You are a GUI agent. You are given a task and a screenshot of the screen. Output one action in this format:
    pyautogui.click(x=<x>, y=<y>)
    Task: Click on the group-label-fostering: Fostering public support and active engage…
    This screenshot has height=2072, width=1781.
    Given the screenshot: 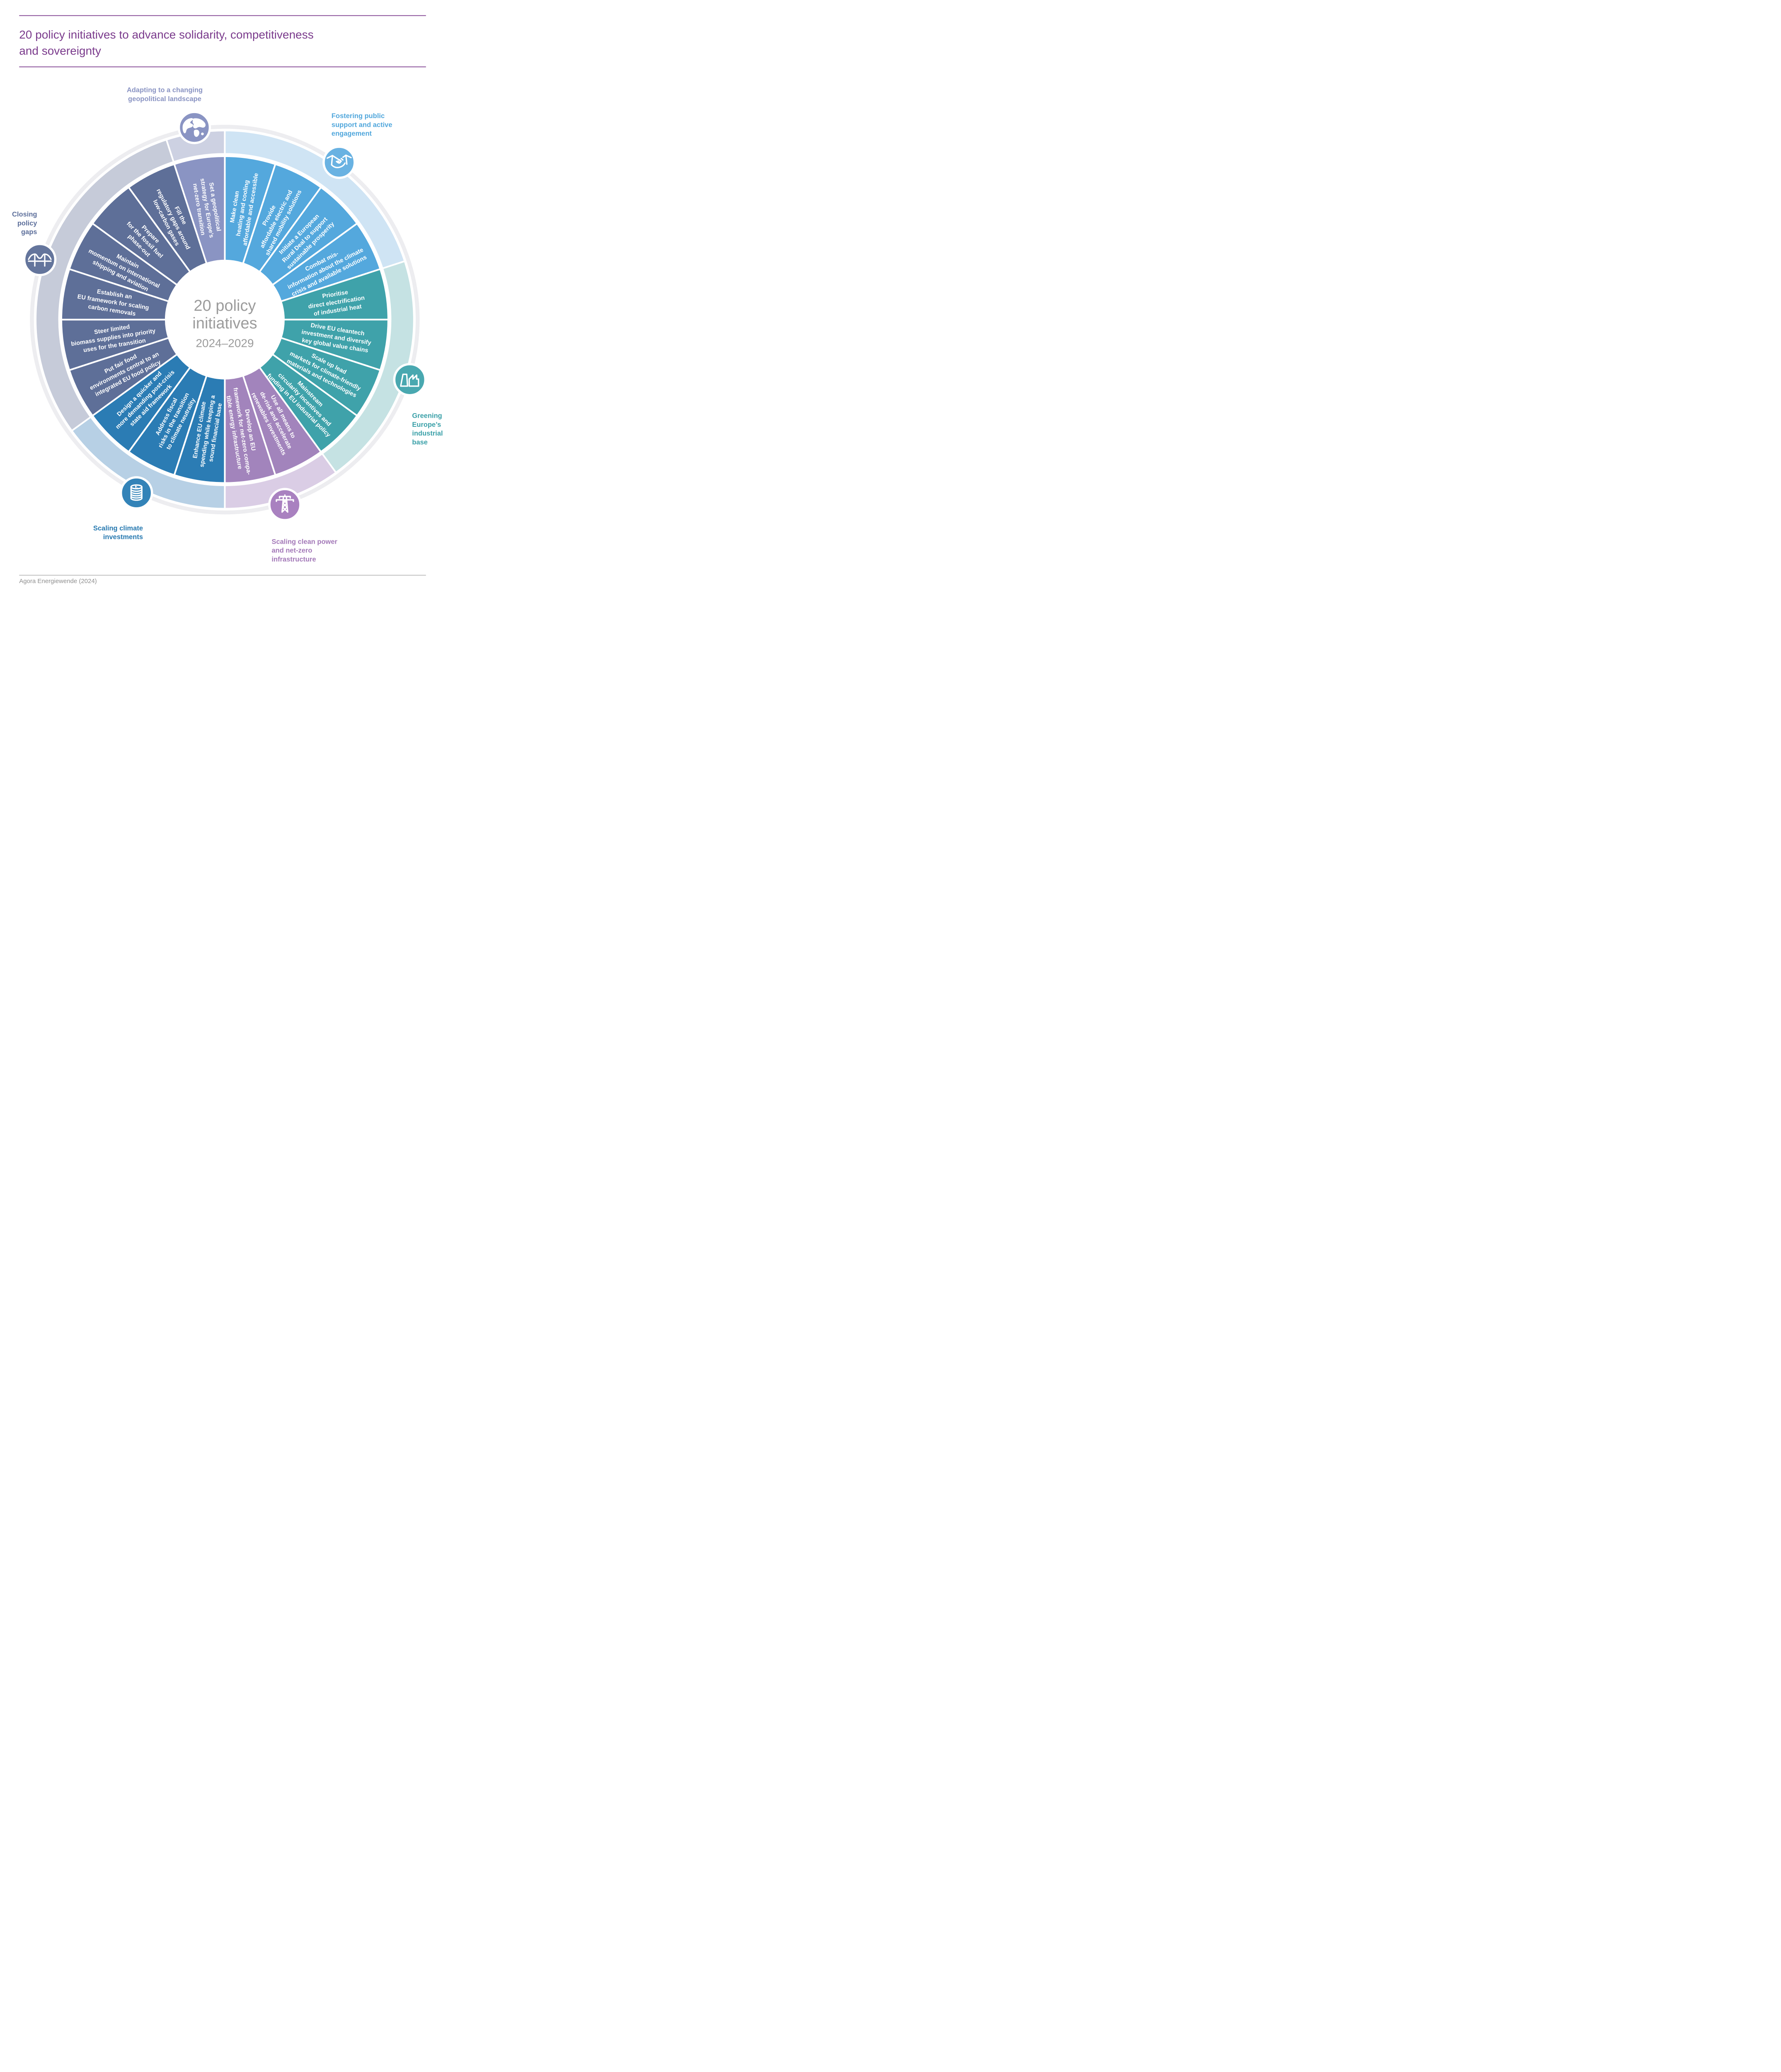 What is the action you would take?
    pyautogui.click(x=362, y=124)
    